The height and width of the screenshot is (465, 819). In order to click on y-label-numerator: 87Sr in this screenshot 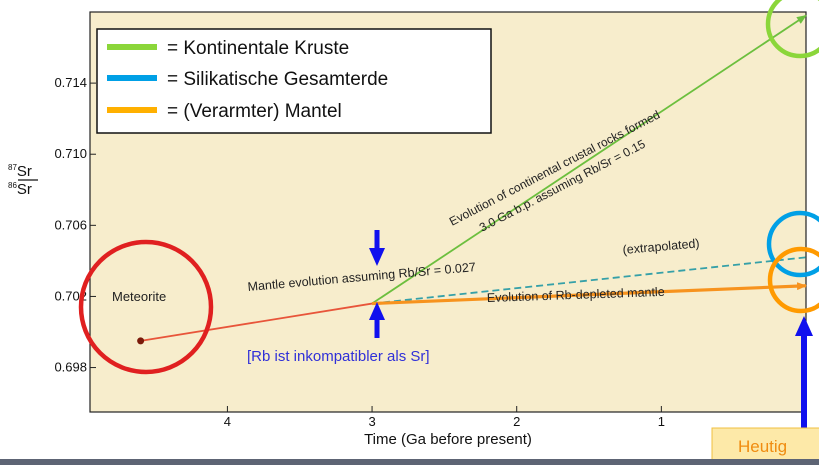, I will do `click(20, 171)`.